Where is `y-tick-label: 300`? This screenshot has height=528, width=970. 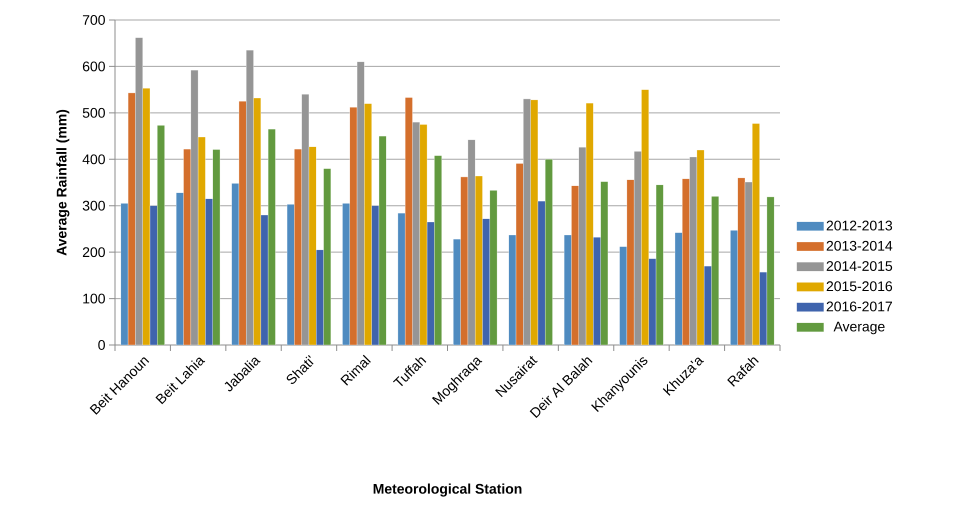 y-tick-label: 300 is located at coordinates (93, 205).